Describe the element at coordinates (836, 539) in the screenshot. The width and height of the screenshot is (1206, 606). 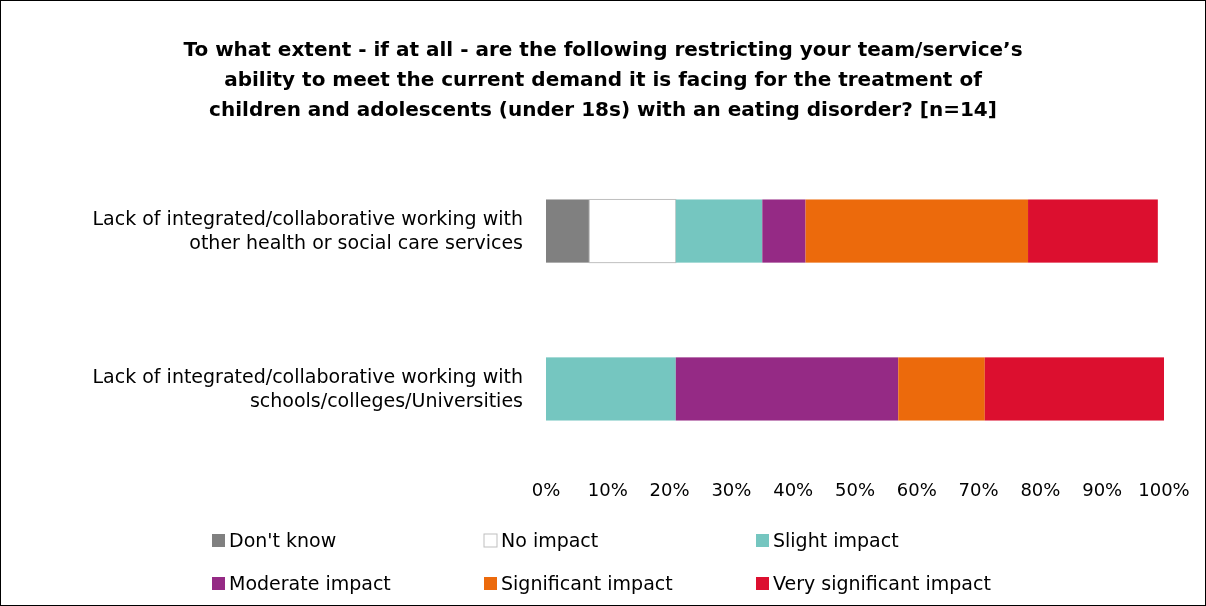
I see `legend-label: Slight impact` at that location.